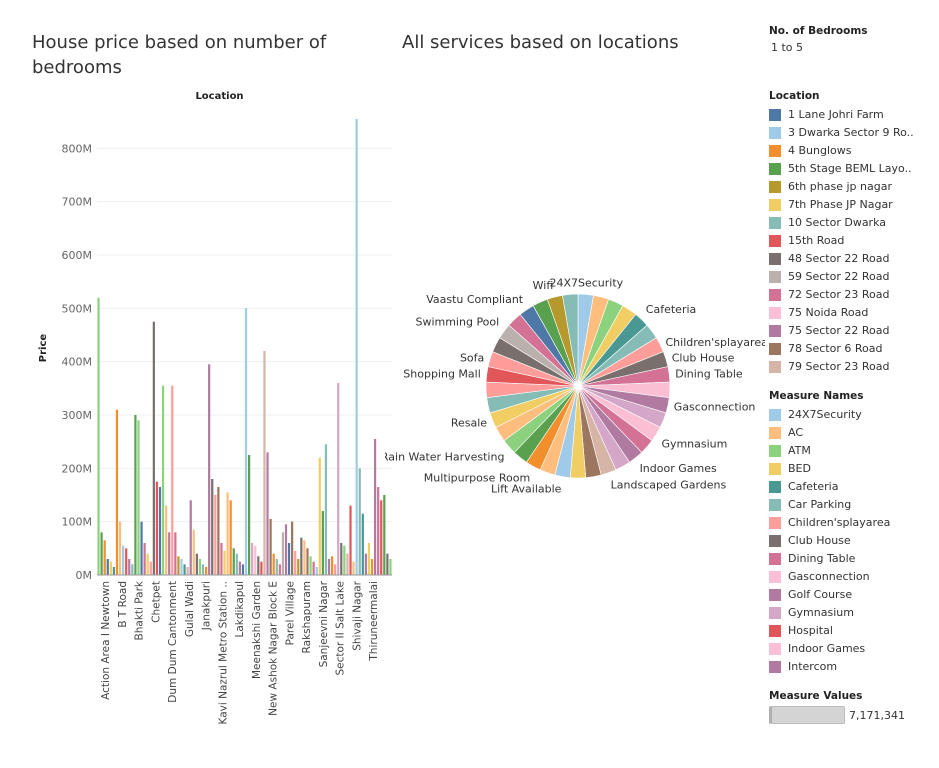 Image resolution: width=939 pixels, height=768 pixels. Describe the element at coordinates (849, 223) in the screenshot. I see `location-legend-item: 10 Sector Dwarka` at that location.